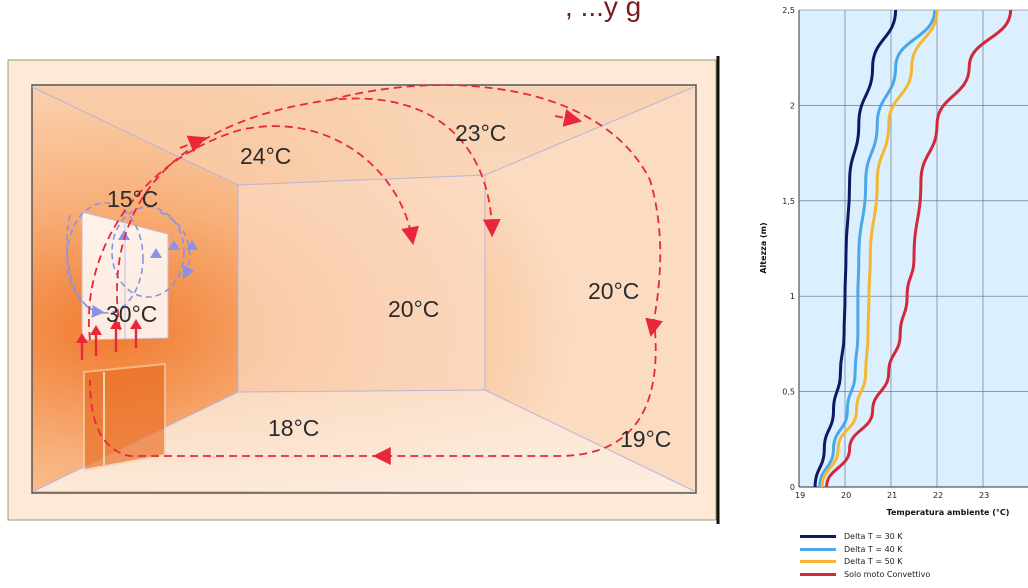 The image size is (1028, 588). I want to click on ceiling, so click(363, 136).